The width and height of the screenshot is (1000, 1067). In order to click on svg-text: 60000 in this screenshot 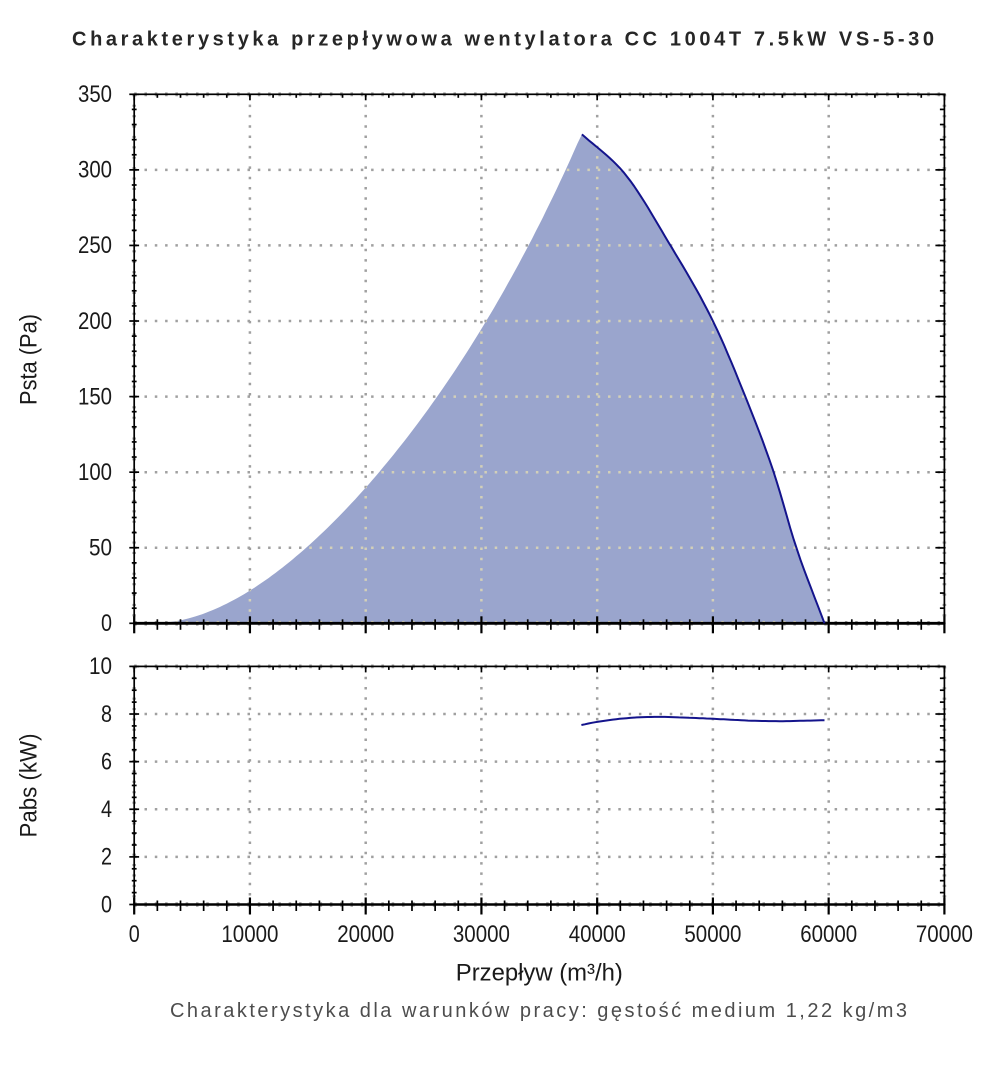, I will do `click(828, 934)`.